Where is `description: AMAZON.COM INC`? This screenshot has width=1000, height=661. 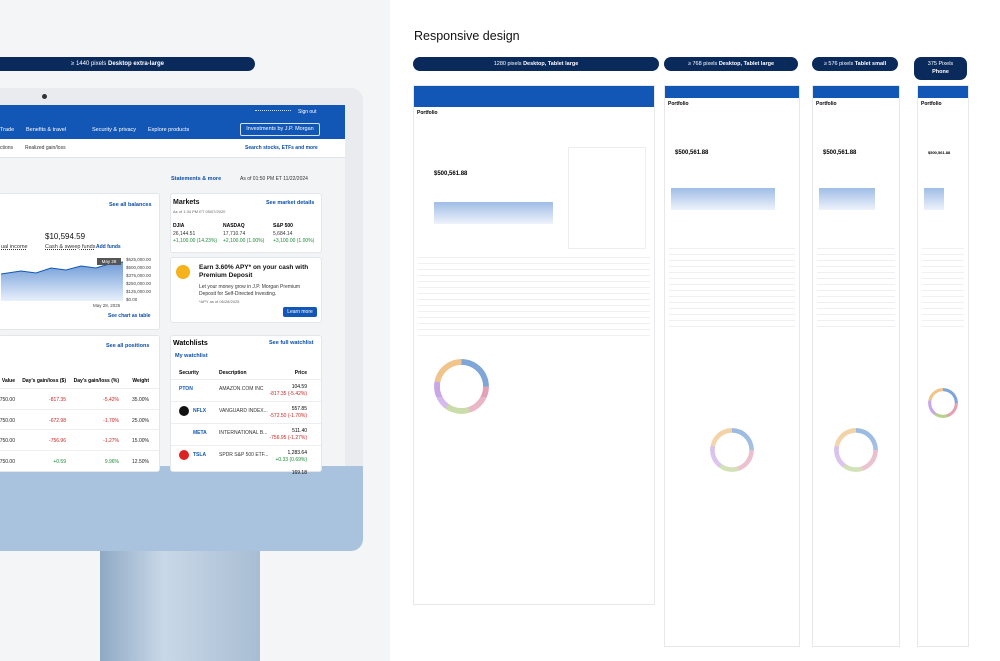
description: AMAZON.COM INC is located at coordinates (241, 389).